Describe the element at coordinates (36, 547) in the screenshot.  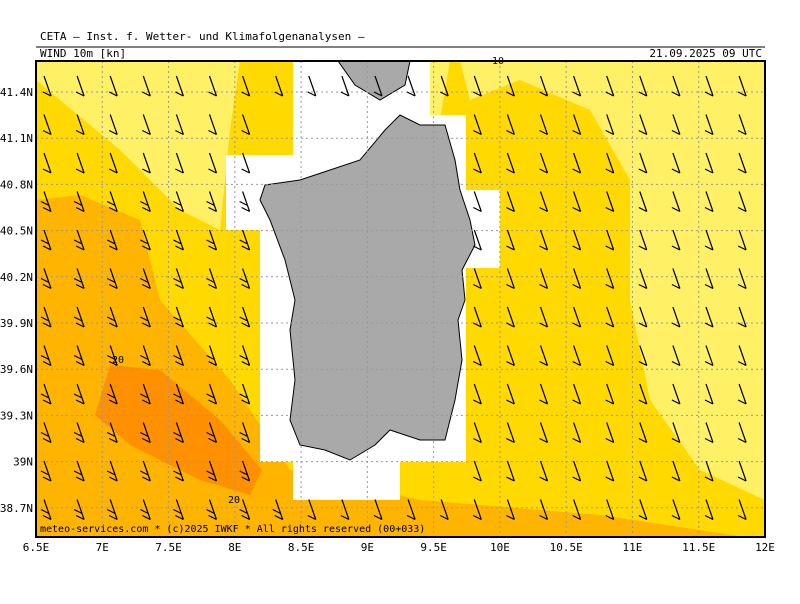
I see `lon-label: 6.5E` at that location.